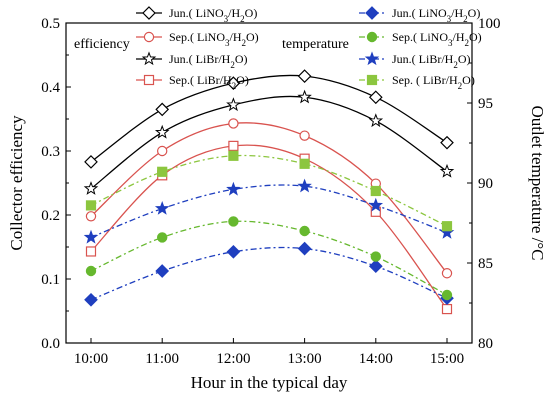 The width and height of the screenshot is (550, 400). I want to click on y-left-tick-label: 0.2, so click(50, 216).